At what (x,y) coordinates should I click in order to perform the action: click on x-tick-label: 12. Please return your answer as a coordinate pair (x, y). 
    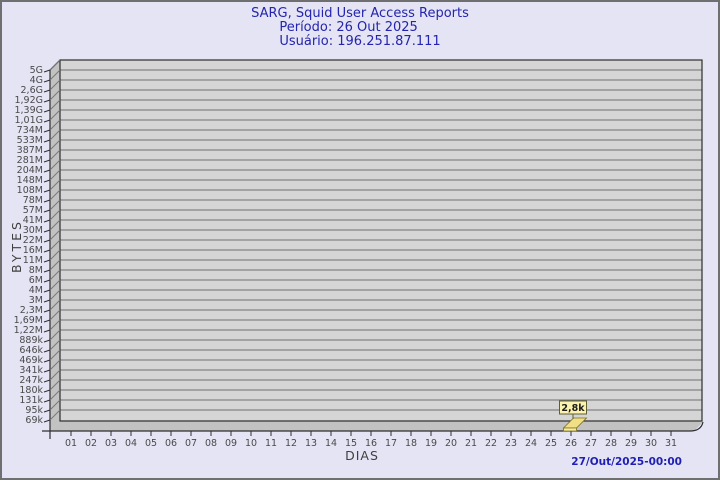
    Looking at the image, I should click on (291, 443).